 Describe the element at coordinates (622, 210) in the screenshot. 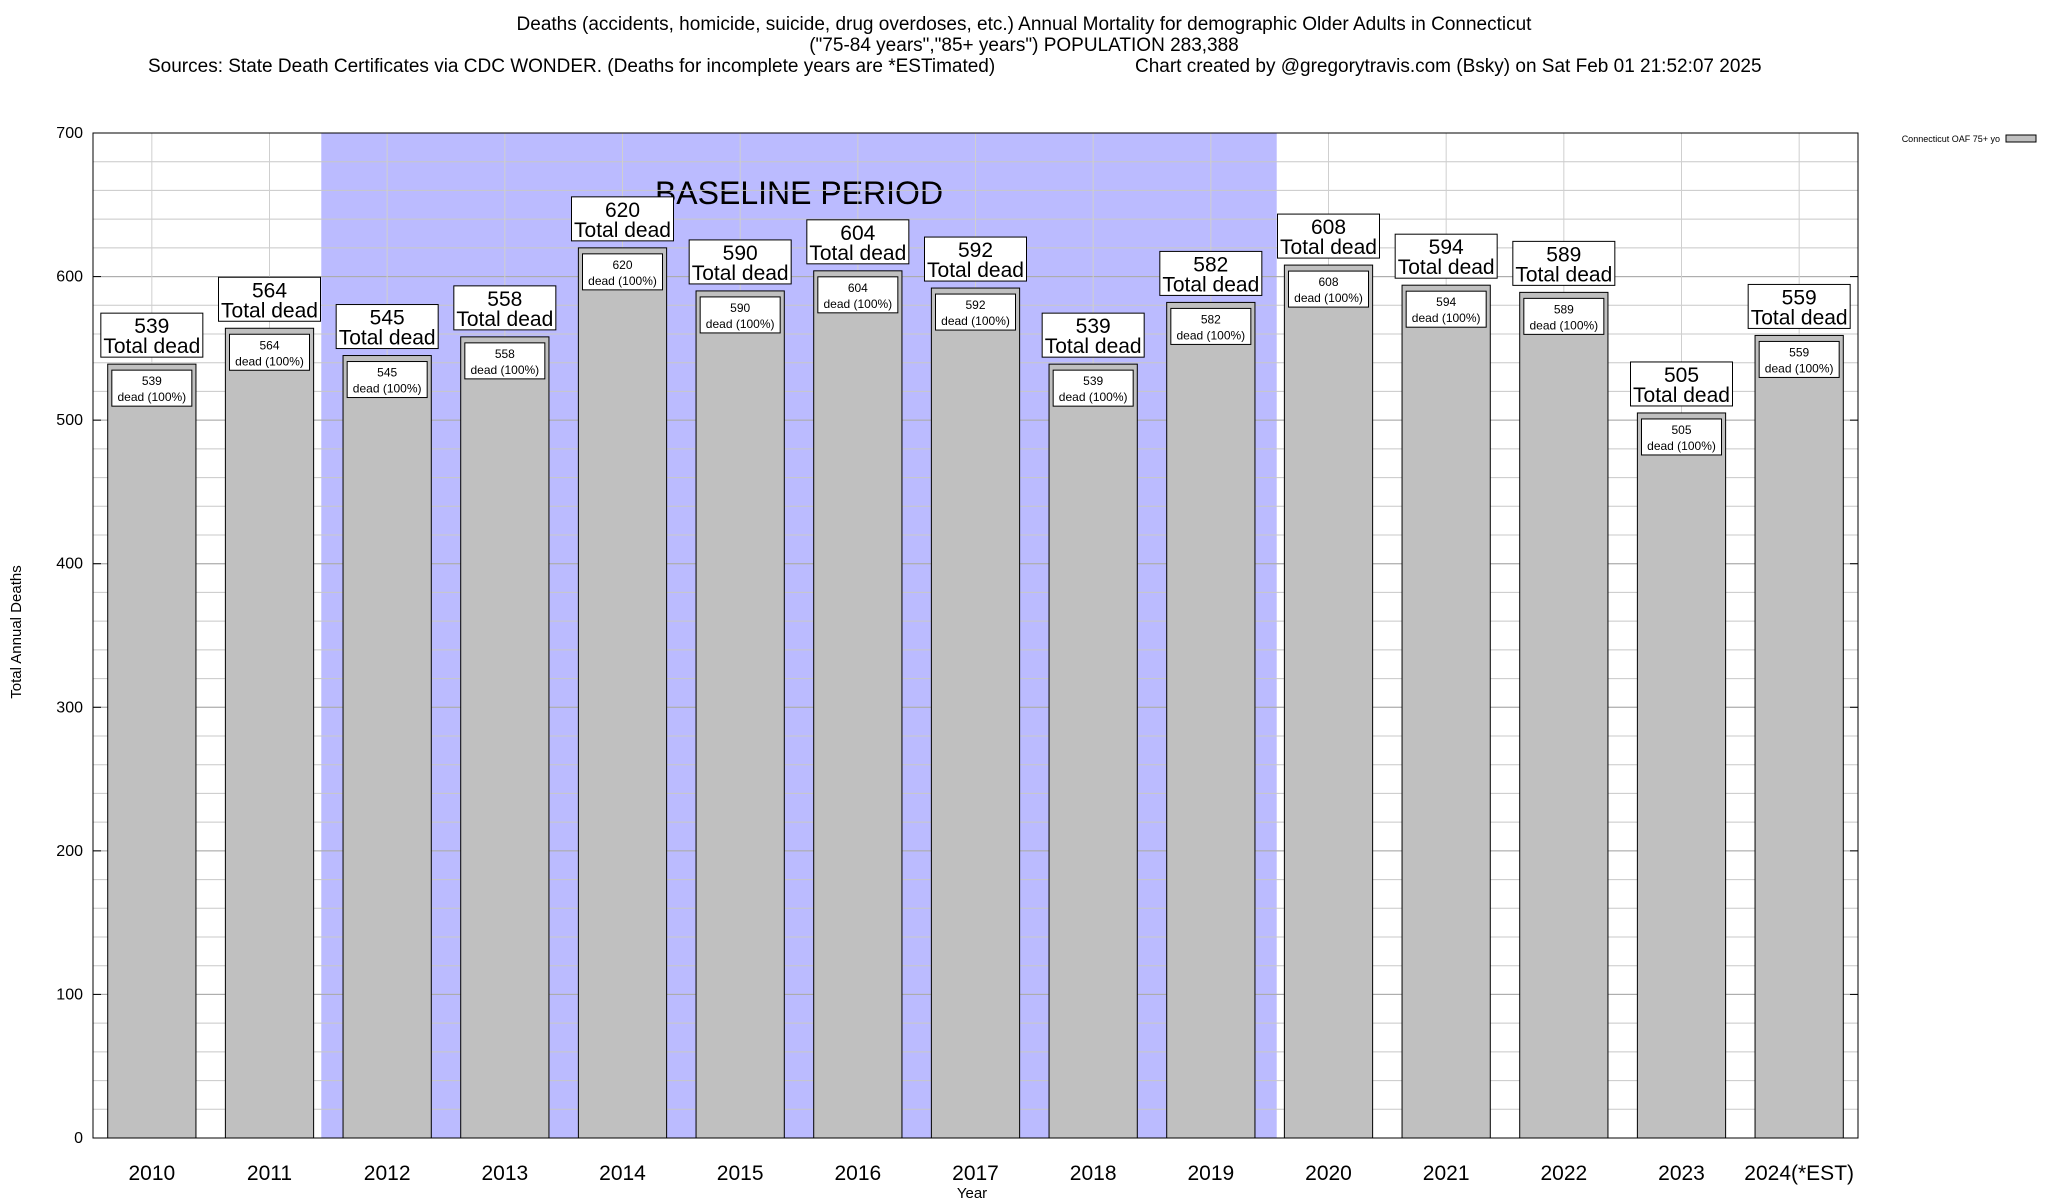

I see `bar-total-value: 620` at that location.